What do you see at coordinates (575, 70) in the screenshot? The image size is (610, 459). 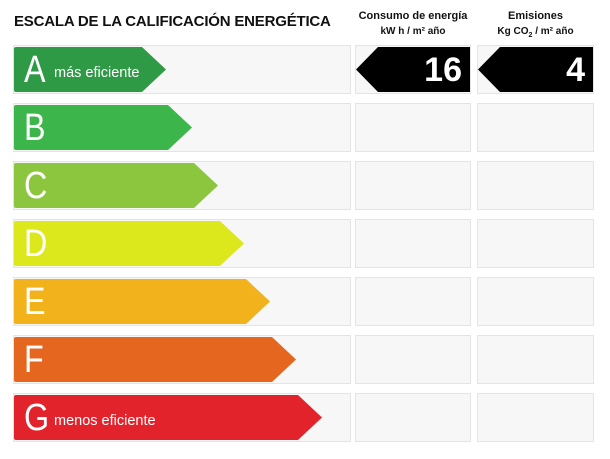 I see `emisiones-value: 4` at bounding box center [575, 70].